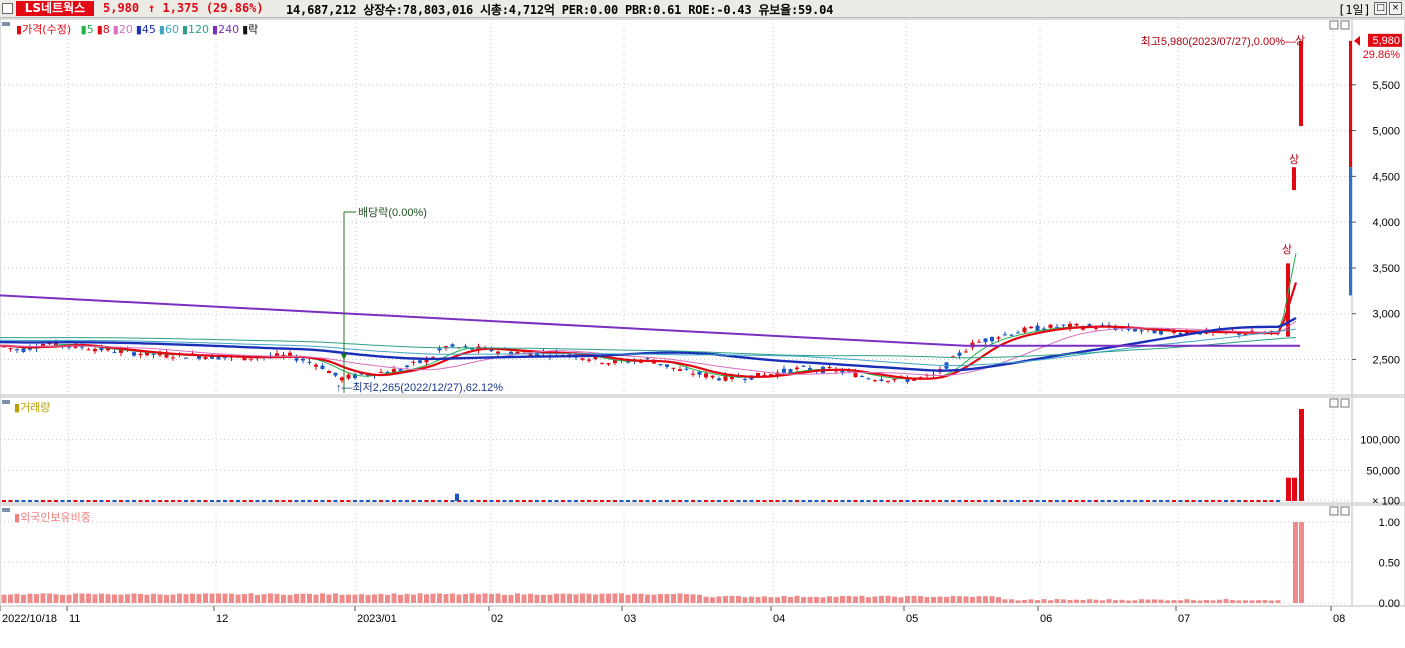  Describe the element at coordinates (1354, 10) in the screenshot. I see `period-selector: [1일]` at that location.